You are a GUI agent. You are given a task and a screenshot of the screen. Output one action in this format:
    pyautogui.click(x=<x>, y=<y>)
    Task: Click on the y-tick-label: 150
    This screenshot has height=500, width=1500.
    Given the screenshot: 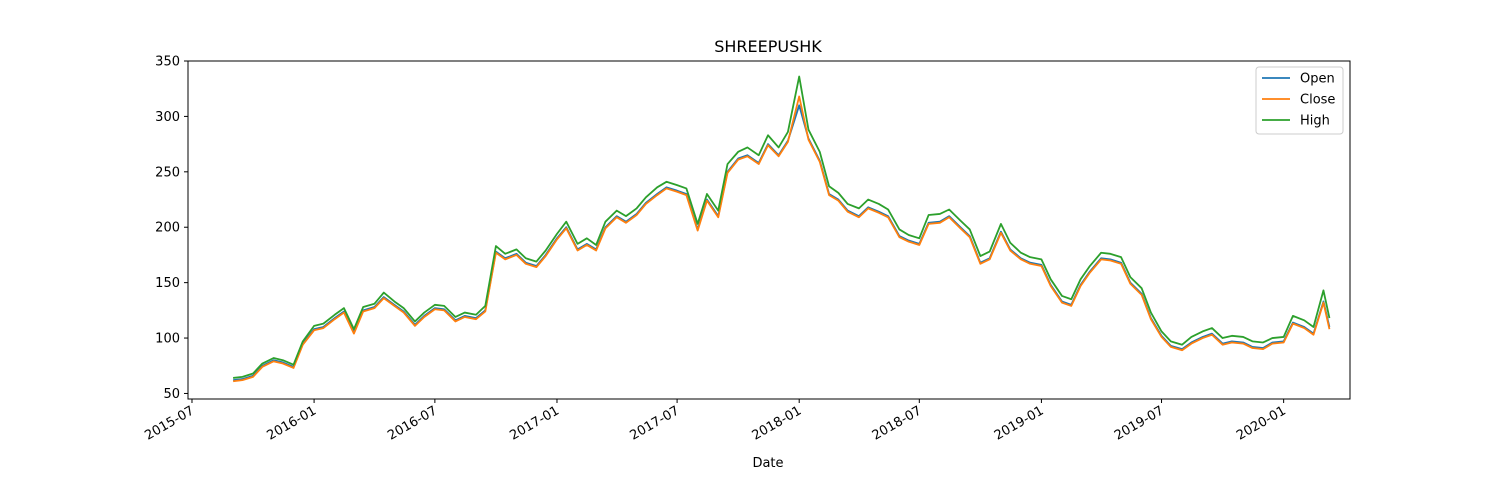 What is the action you would take?
    pyautogui.click(x=167, y=283)
    